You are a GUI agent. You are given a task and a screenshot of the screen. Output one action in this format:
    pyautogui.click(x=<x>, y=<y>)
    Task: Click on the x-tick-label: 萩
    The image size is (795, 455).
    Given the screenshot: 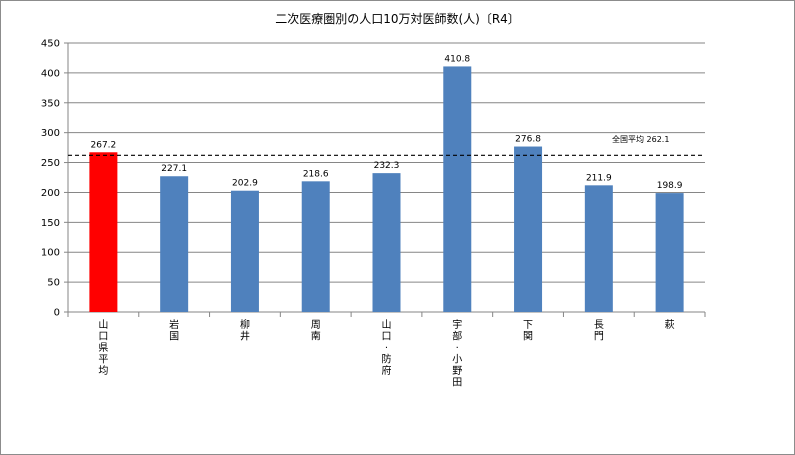 What is the action you would take?
    pyautogui.click(x=670, y=325)
    